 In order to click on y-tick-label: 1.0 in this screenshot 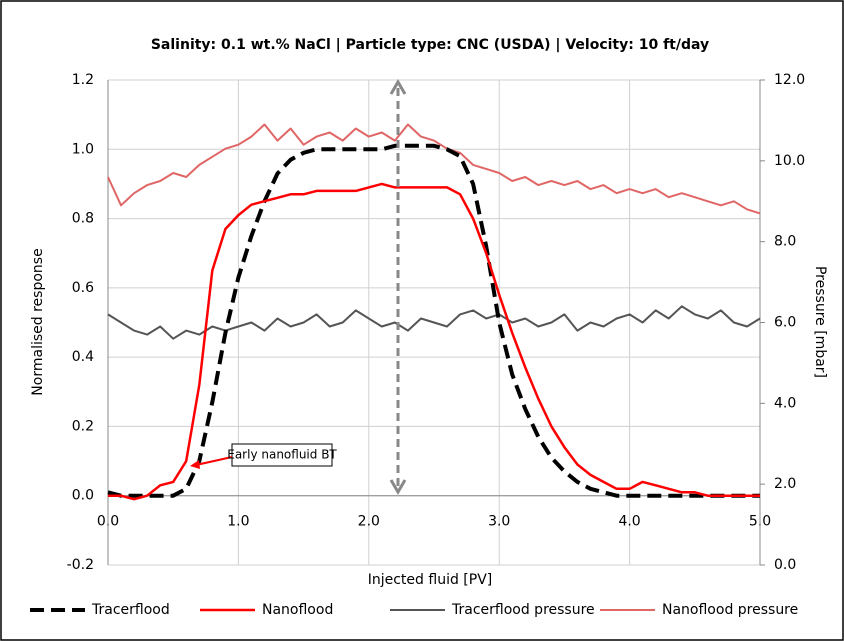, I will do `click(83, 149)`.